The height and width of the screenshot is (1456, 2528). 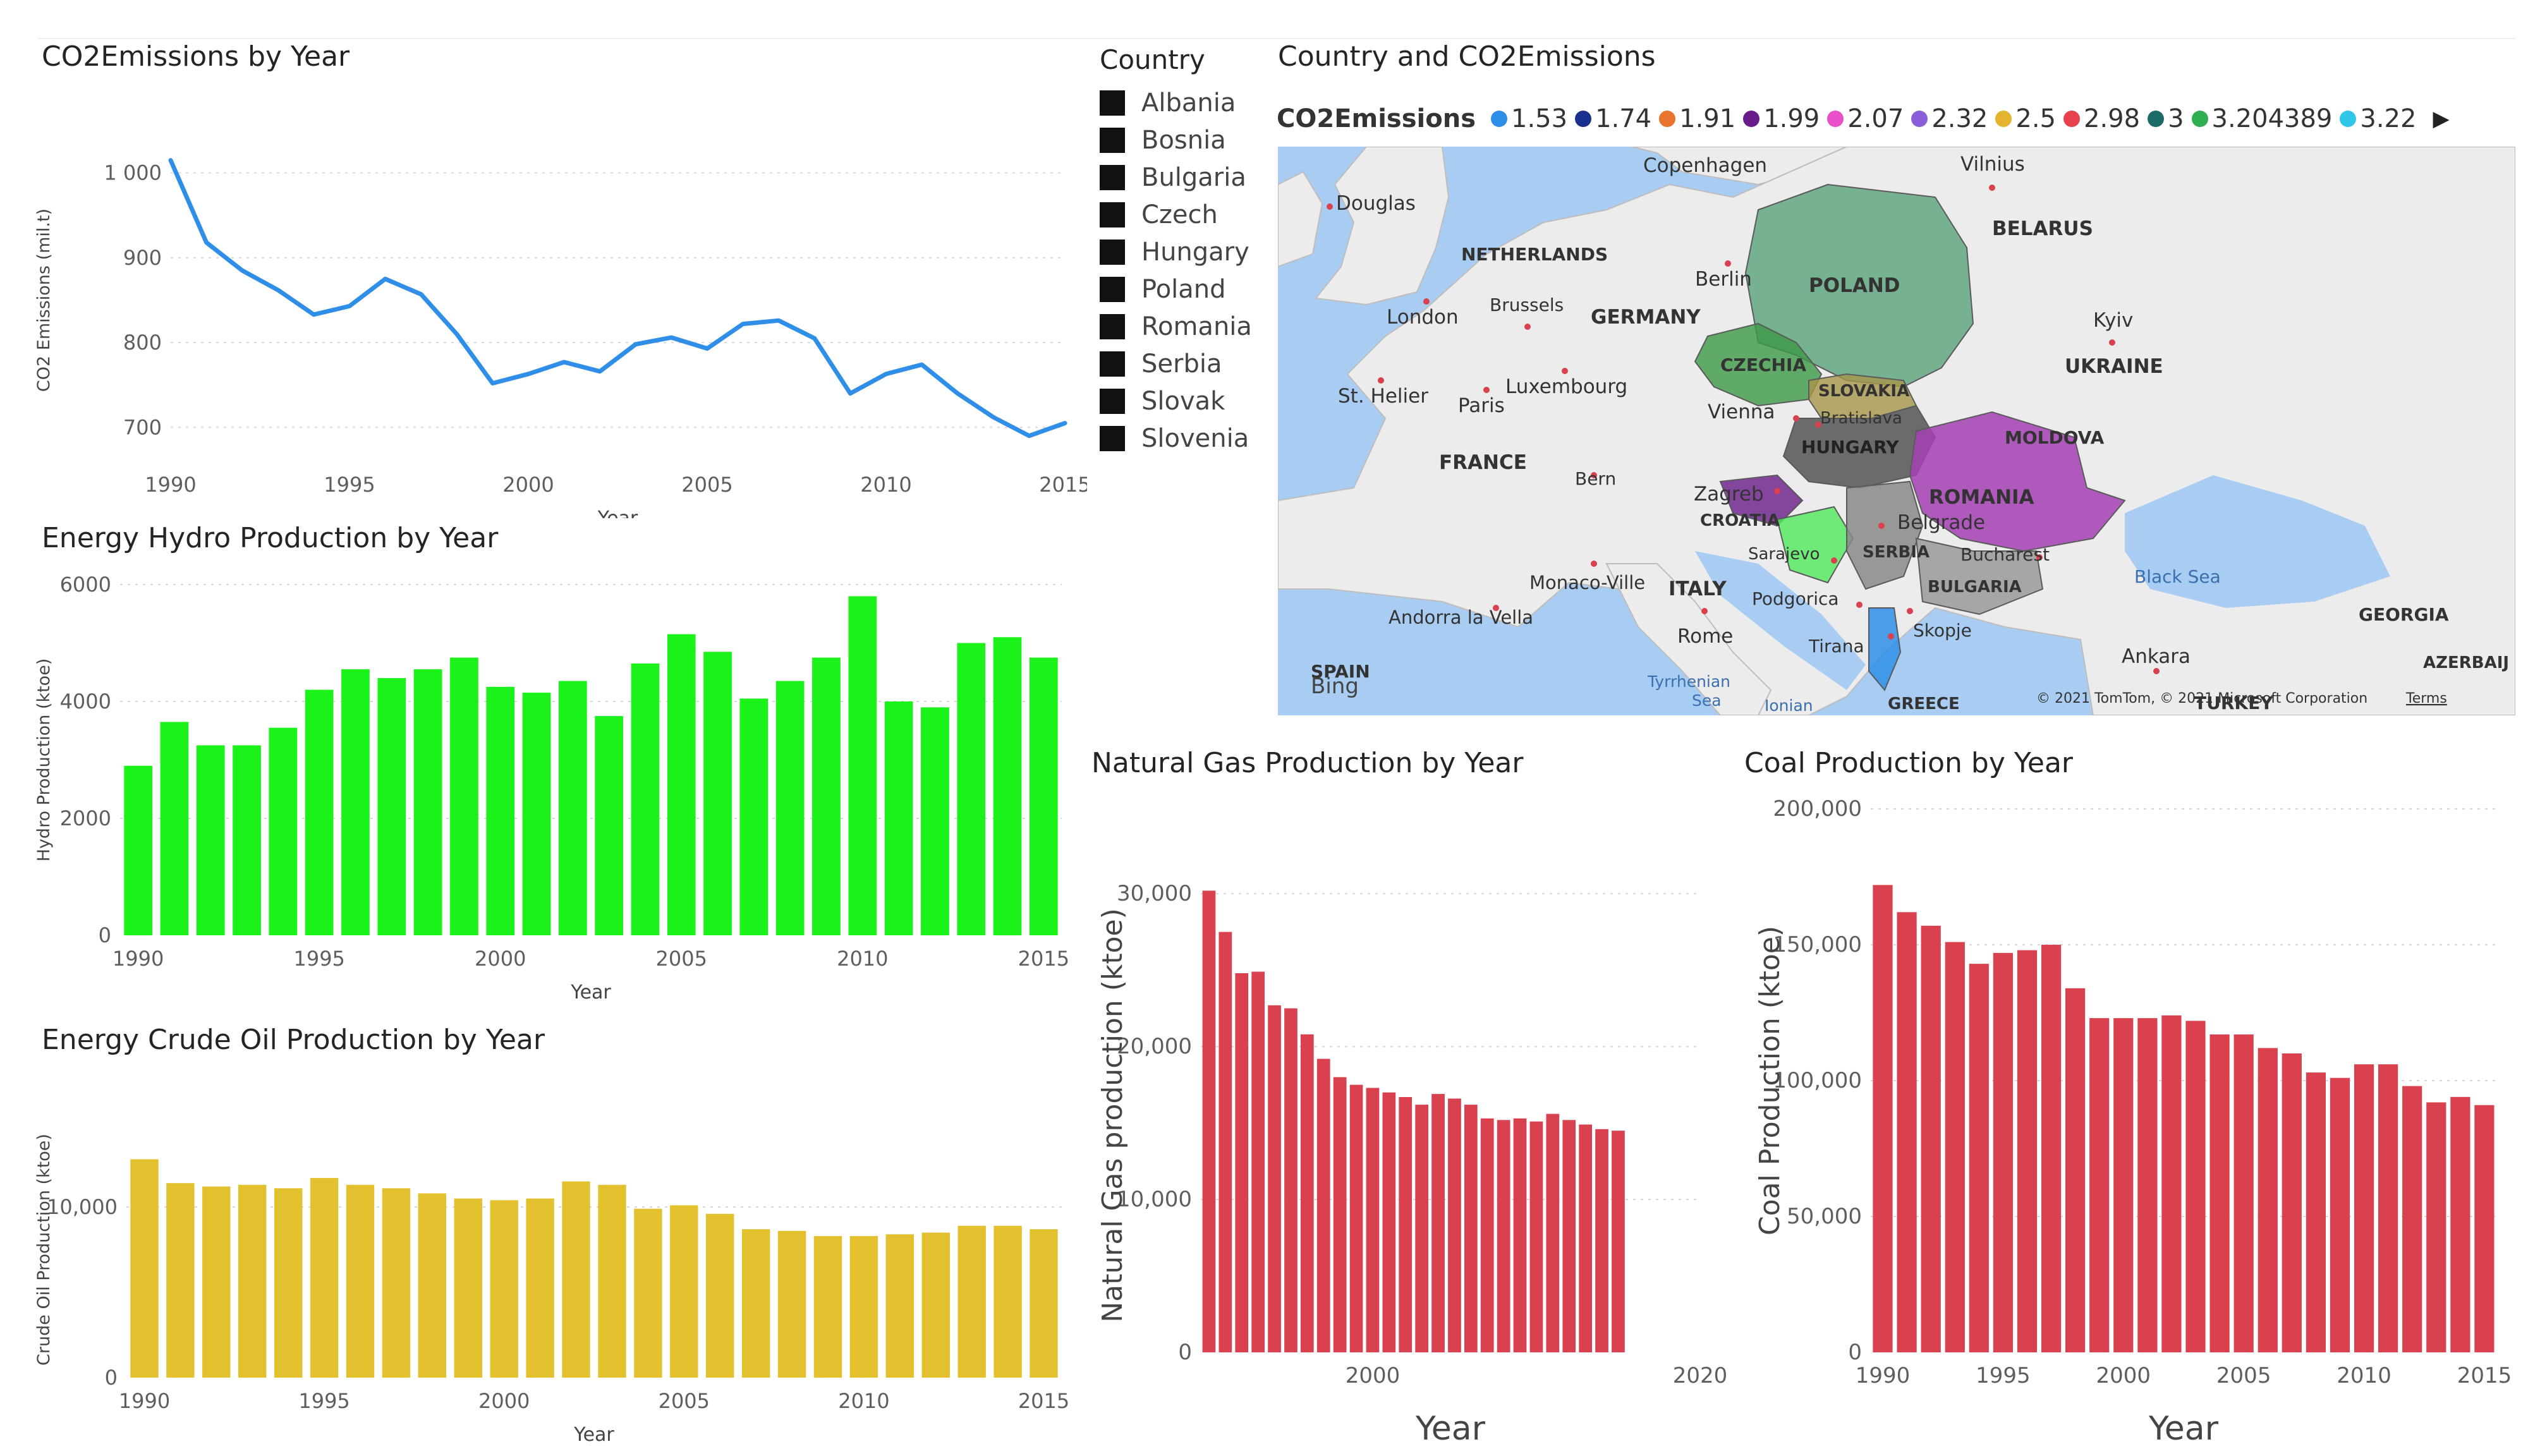 I want to click on map-legend-item: 2.07, so click(x=1865, y=118).